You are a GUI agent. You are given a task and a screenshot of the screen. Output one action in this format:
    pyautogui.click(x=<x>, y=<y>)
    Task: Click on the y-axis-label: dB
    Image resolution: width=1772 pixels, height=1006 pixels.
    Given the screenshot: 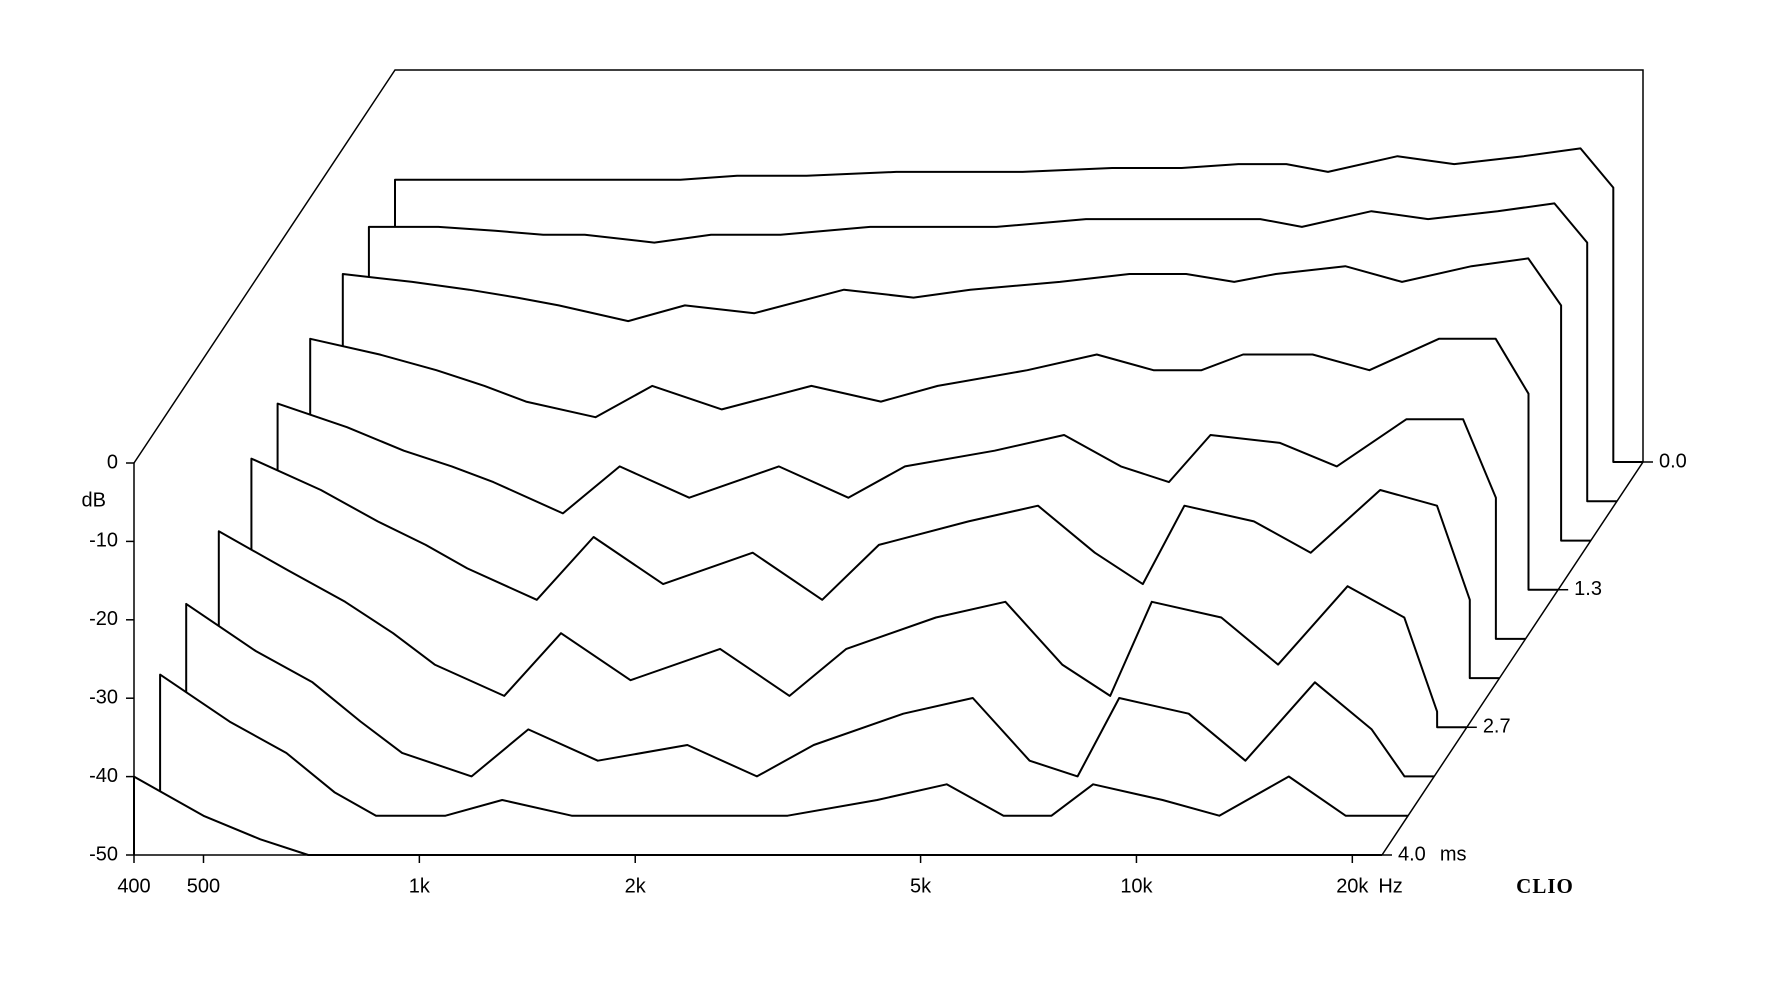 What is the action you would take?
    pyautogui.click(x=94, y=500)
    